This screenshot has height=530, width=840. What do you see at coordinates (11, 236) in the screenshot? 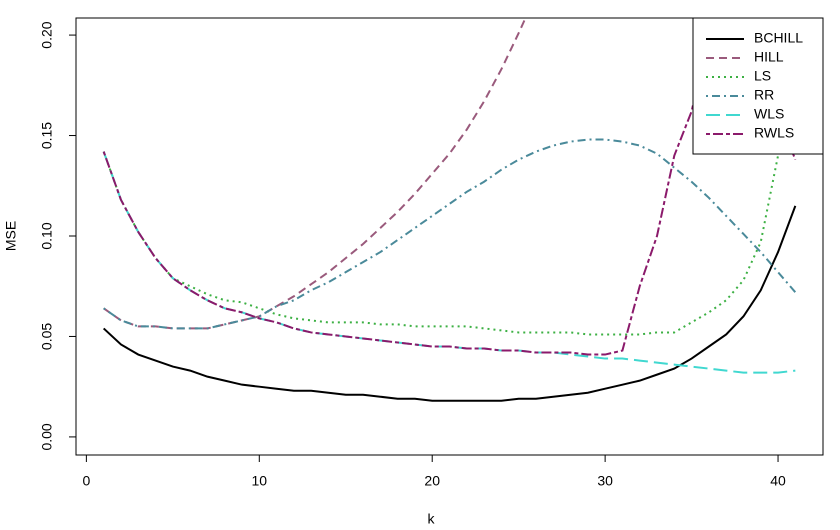
I see `y-axis-label: MSE` at bounding box center [11, 236].